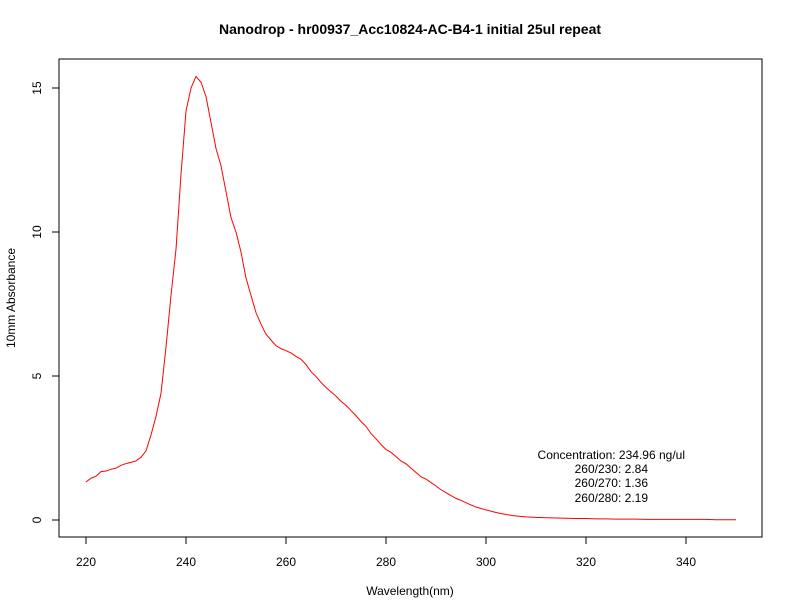 The image size is (792, 612). What do you see at coordinates (686, 562) in the screenshot?
I see `x-tick-label: 340` at bounding box center [686, 562].